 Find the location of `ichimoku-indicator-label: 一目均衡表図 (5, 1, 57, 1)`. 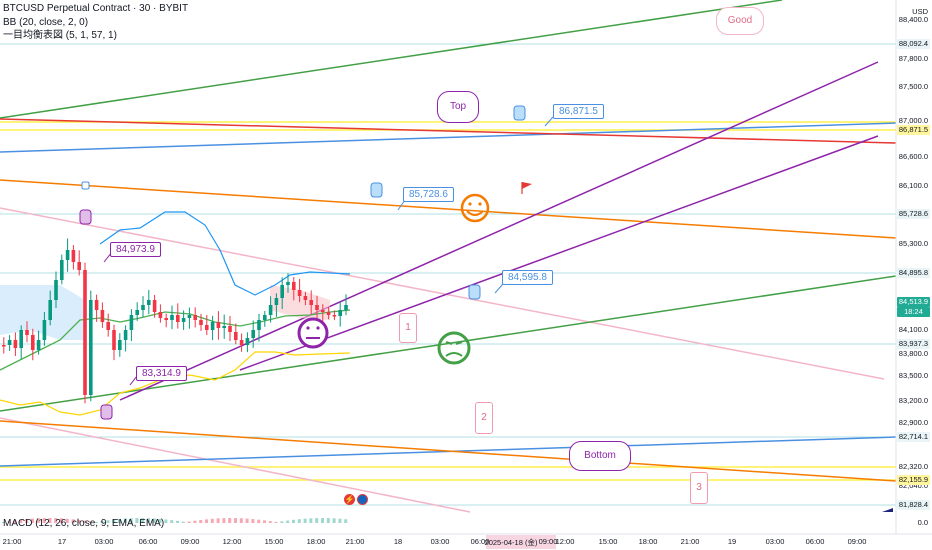

ichimoku-indicator-label: 一目均衡表図 (5, 1, 57, 1) is located at coordinates (60, 35).